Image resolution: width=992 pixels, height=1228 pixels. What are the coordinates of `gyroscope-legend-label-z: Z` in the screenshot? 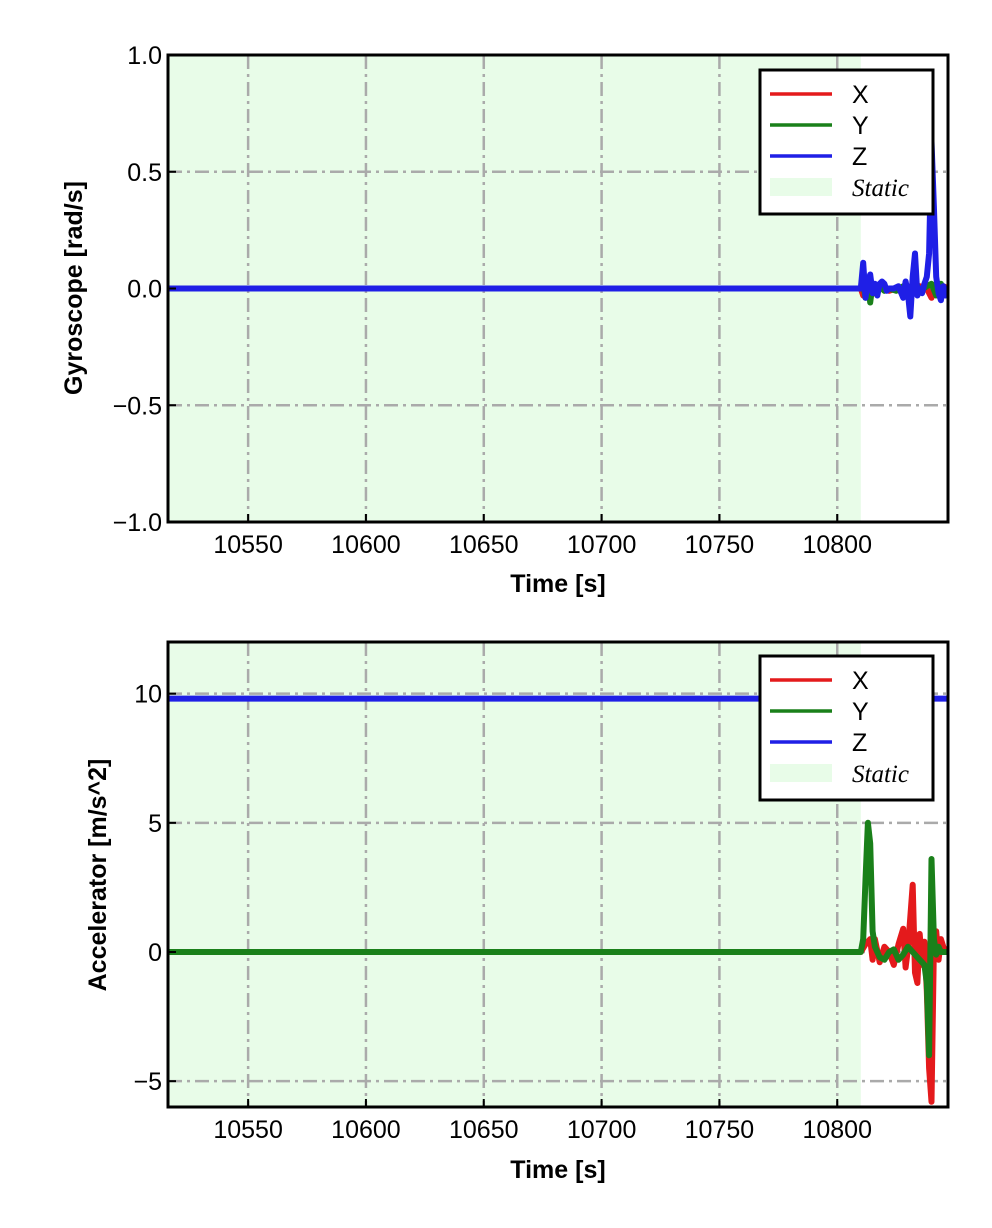 It's located at (859, 157).